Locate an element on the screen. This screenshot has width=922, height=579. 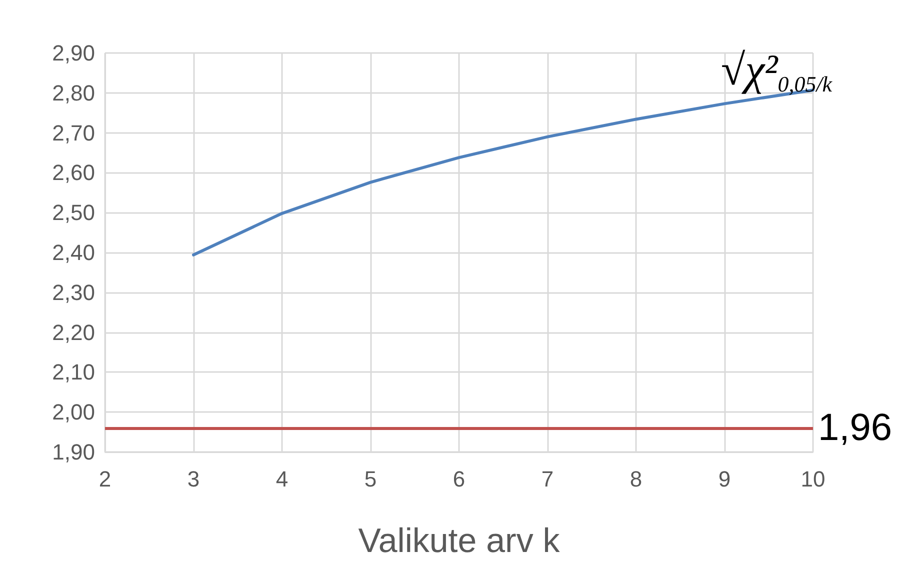
x-tick-label: 8 is located at coordinates (636, 479).